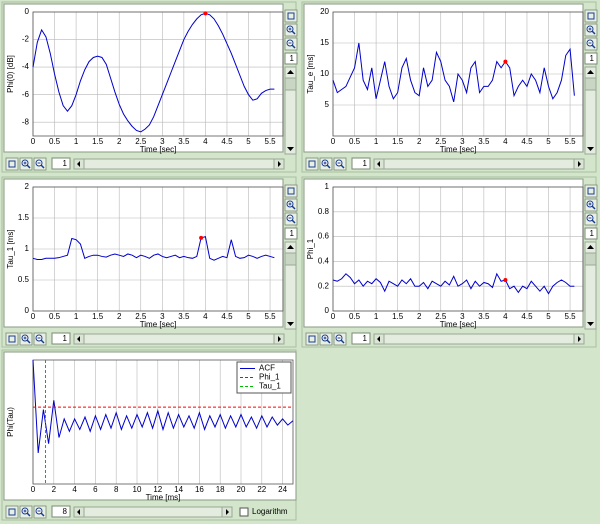 This screenshot has height=524, width=600. What do you see at coordinates (95, 489) in the screenshot?
I see `x-tick-label: 6` at bounding box center [95, 489].